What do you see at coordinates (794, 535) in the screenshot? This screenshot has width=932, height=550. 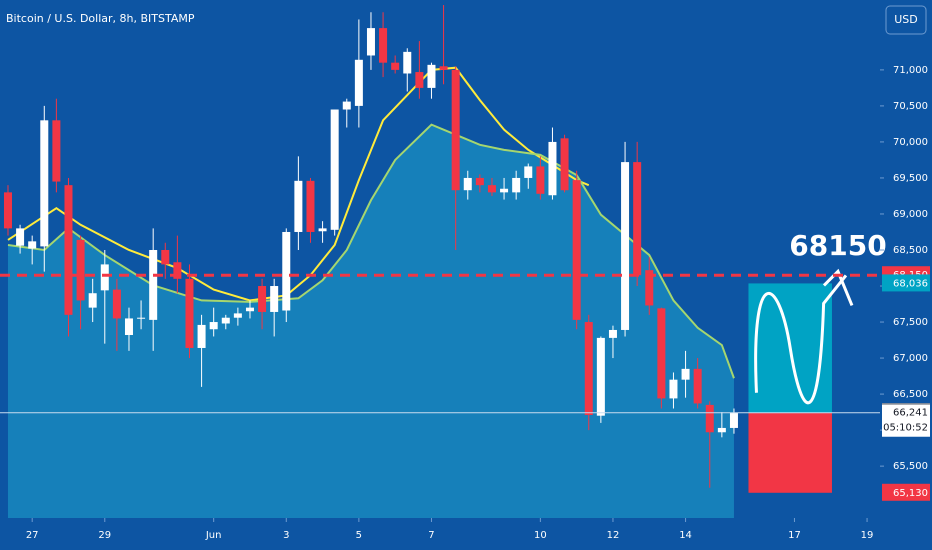 I see `x-tick-label: 17` at bounding box center [794, 535].